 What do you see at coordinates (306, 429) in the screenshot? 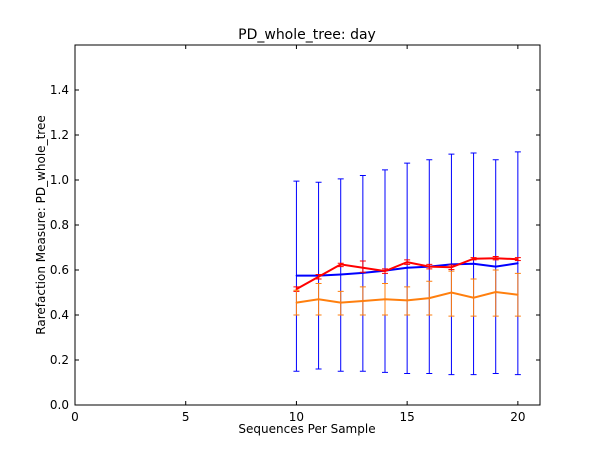
I see `x-axis-label: Sequences Per Sample` at bounding box center [306, 429].